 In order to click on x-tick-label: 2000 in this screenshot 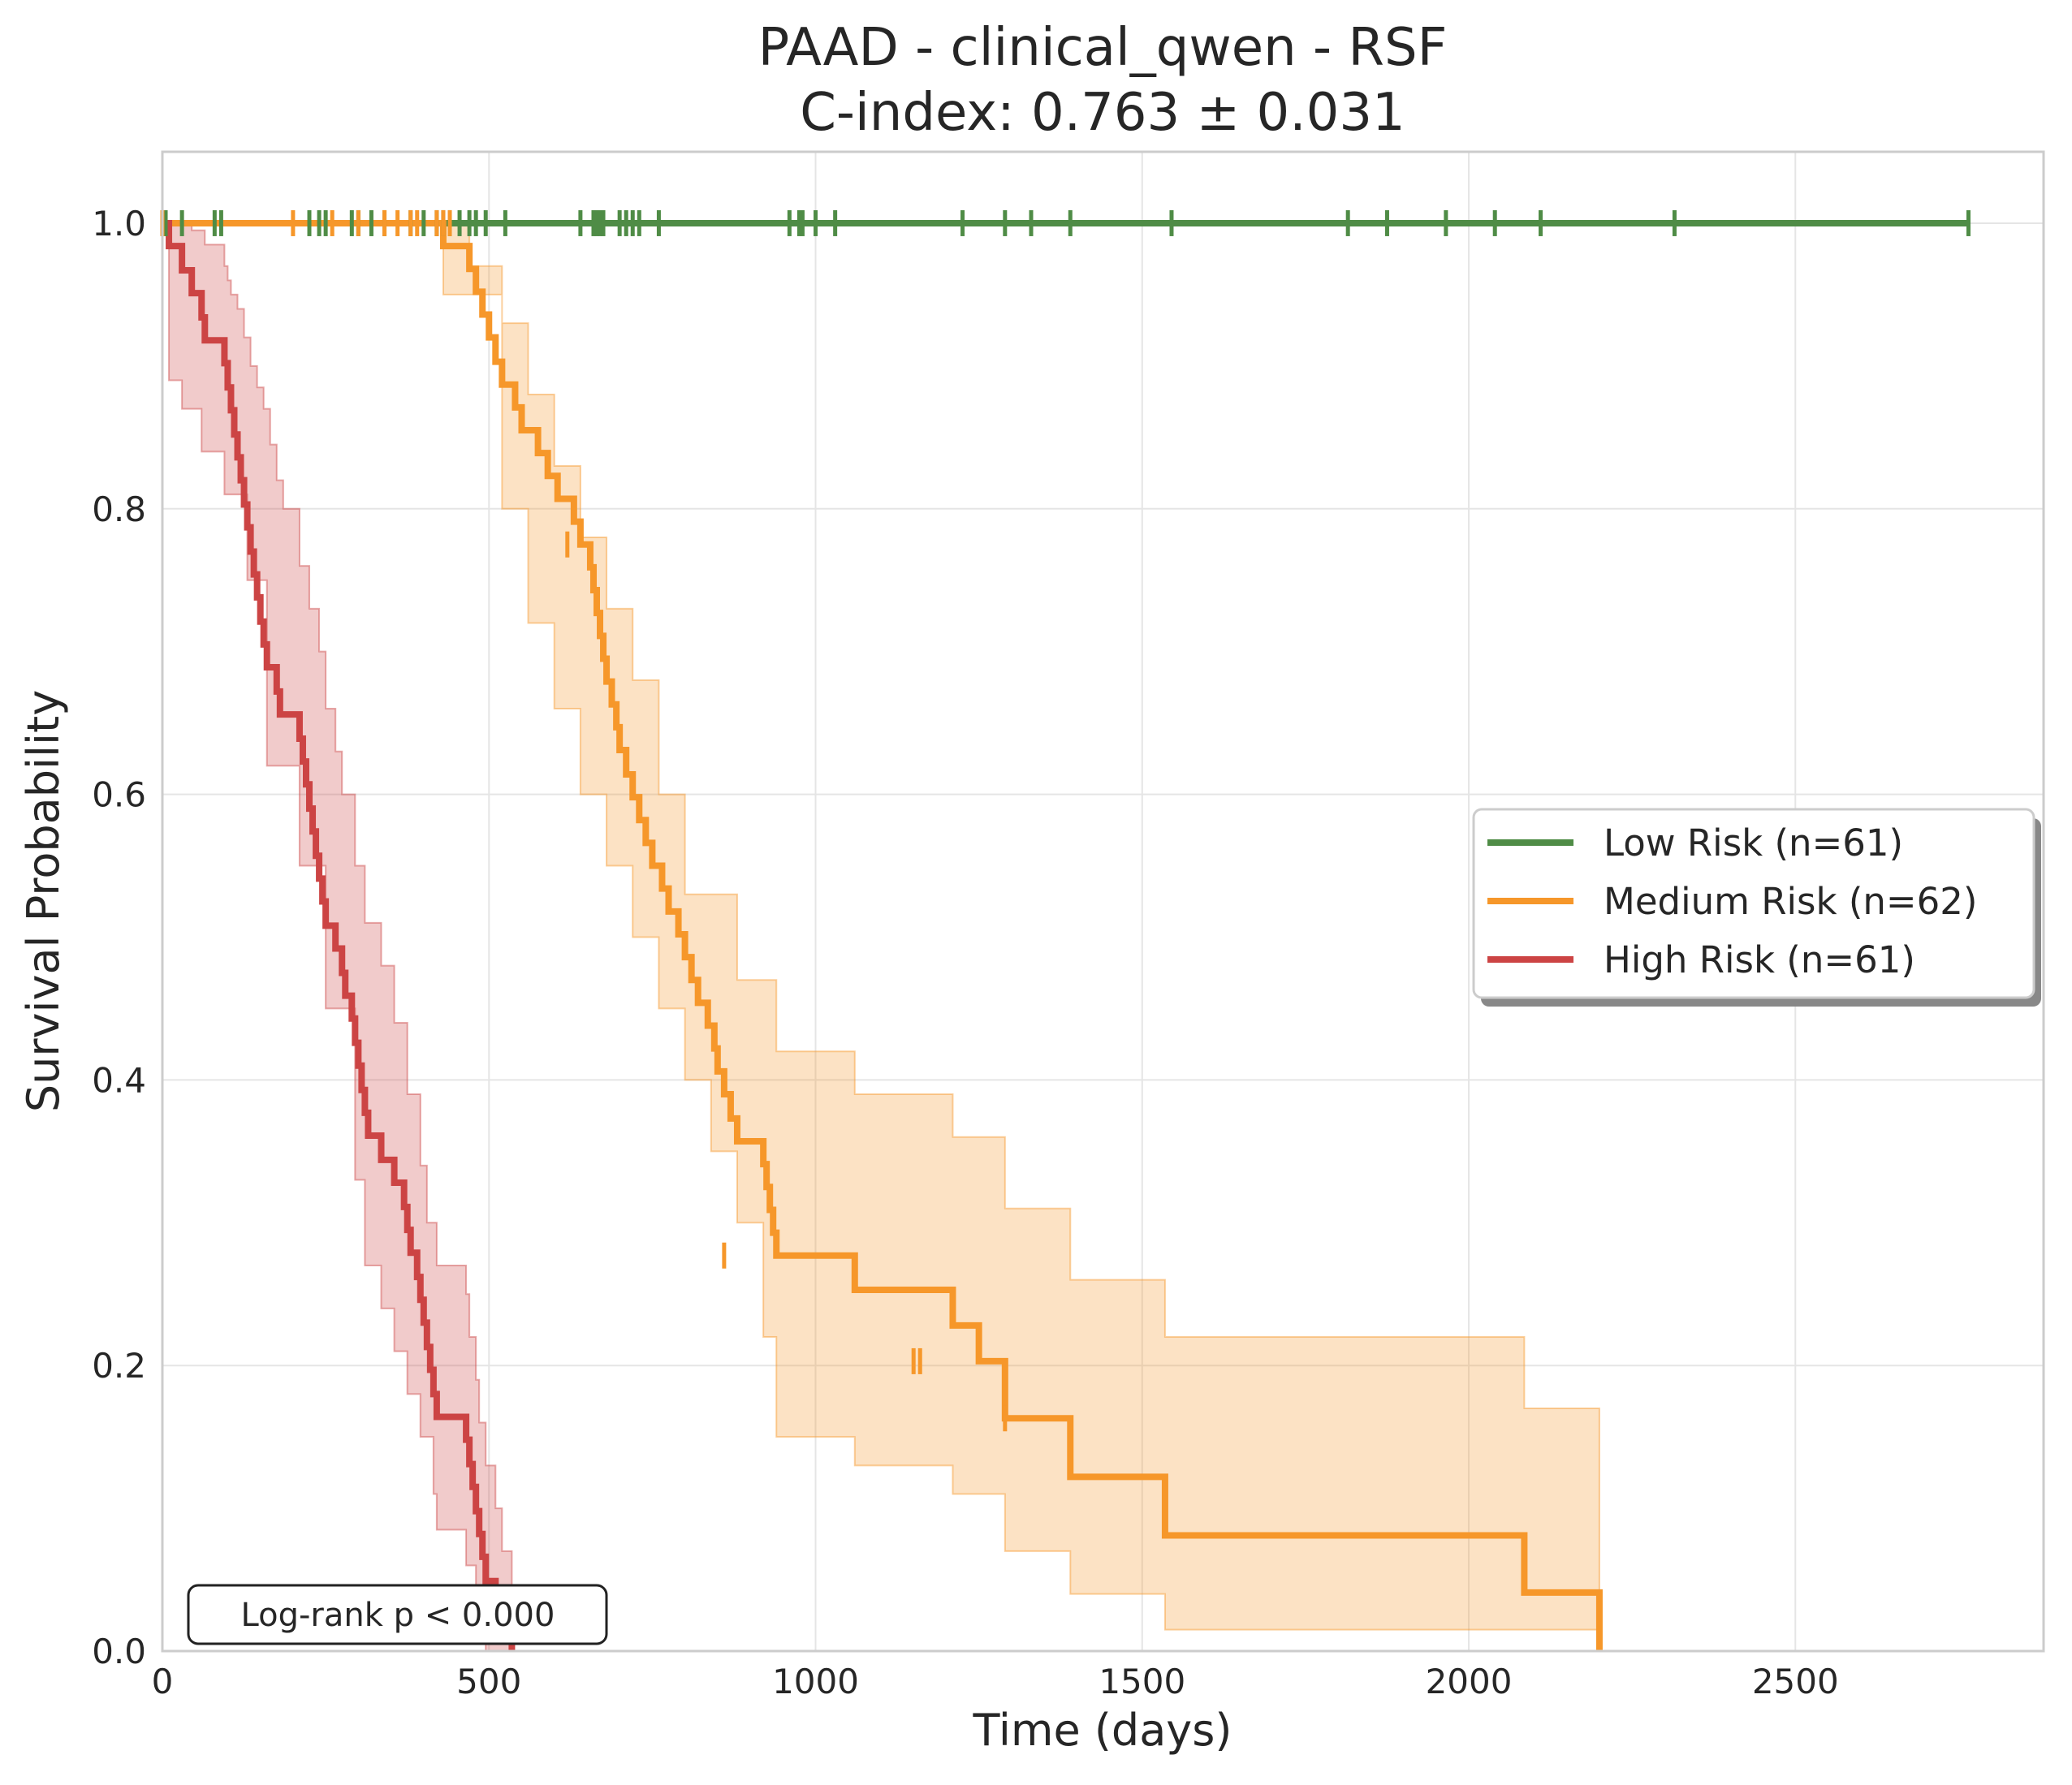, I will do `click(1469, 1681)`.